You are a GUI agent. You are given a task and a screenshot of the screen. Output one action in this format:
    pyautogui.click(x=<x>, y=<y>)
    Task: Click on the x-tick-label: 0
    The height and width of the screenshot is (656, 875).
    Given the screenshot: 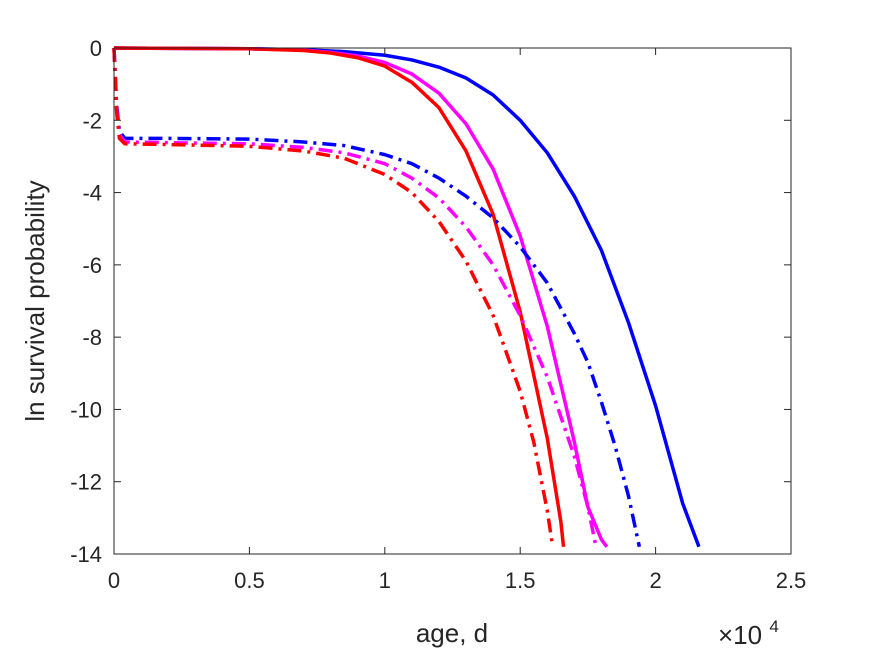 What is the action you would take?
    pyautogui.click(x=114, y=580)
    